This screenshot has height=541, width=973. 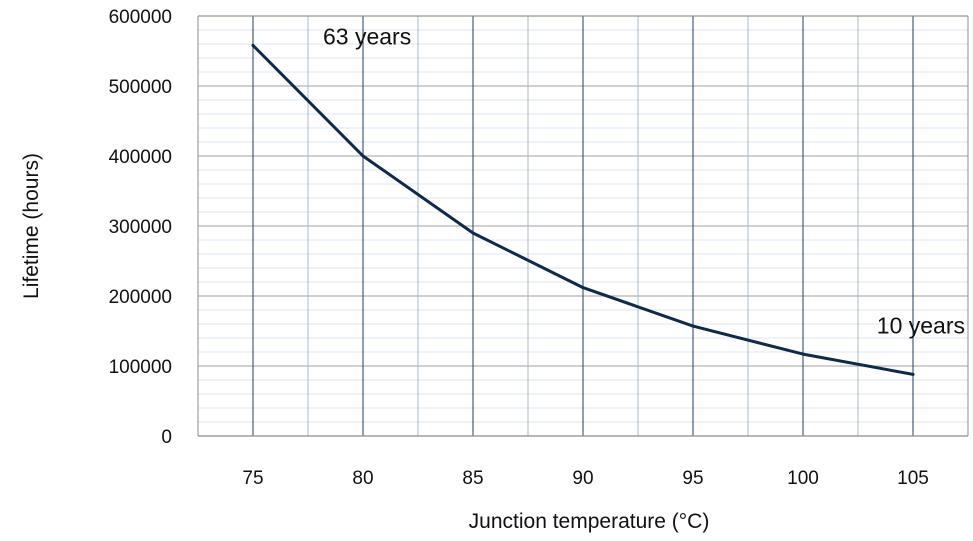 I want to click on y-tick-label: 400000, so click(x=140, y=157).